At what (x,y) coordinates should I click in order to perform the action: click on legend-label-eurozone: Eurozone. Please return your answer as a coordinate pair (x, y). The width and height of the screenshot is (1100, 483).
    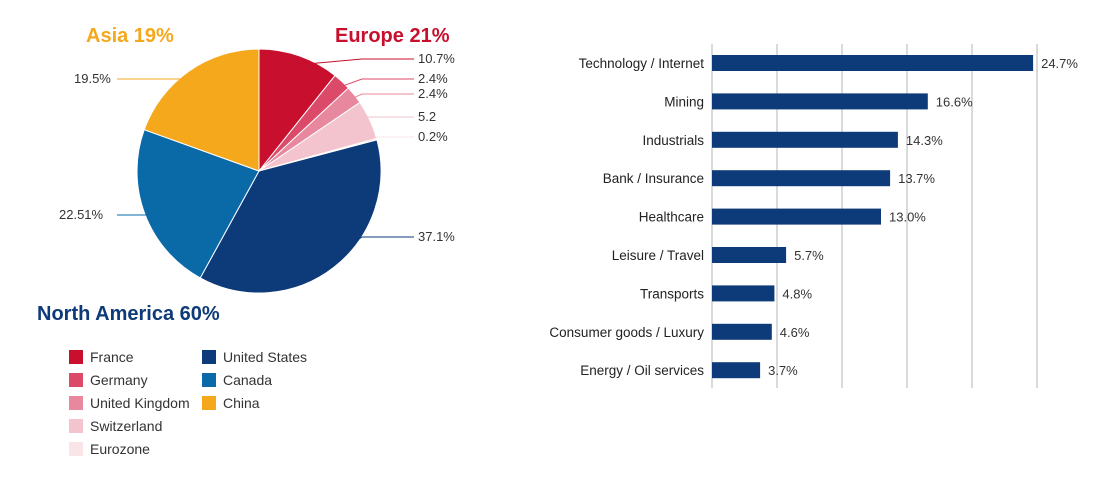
    Looking at the image, I should click on (120, 449).